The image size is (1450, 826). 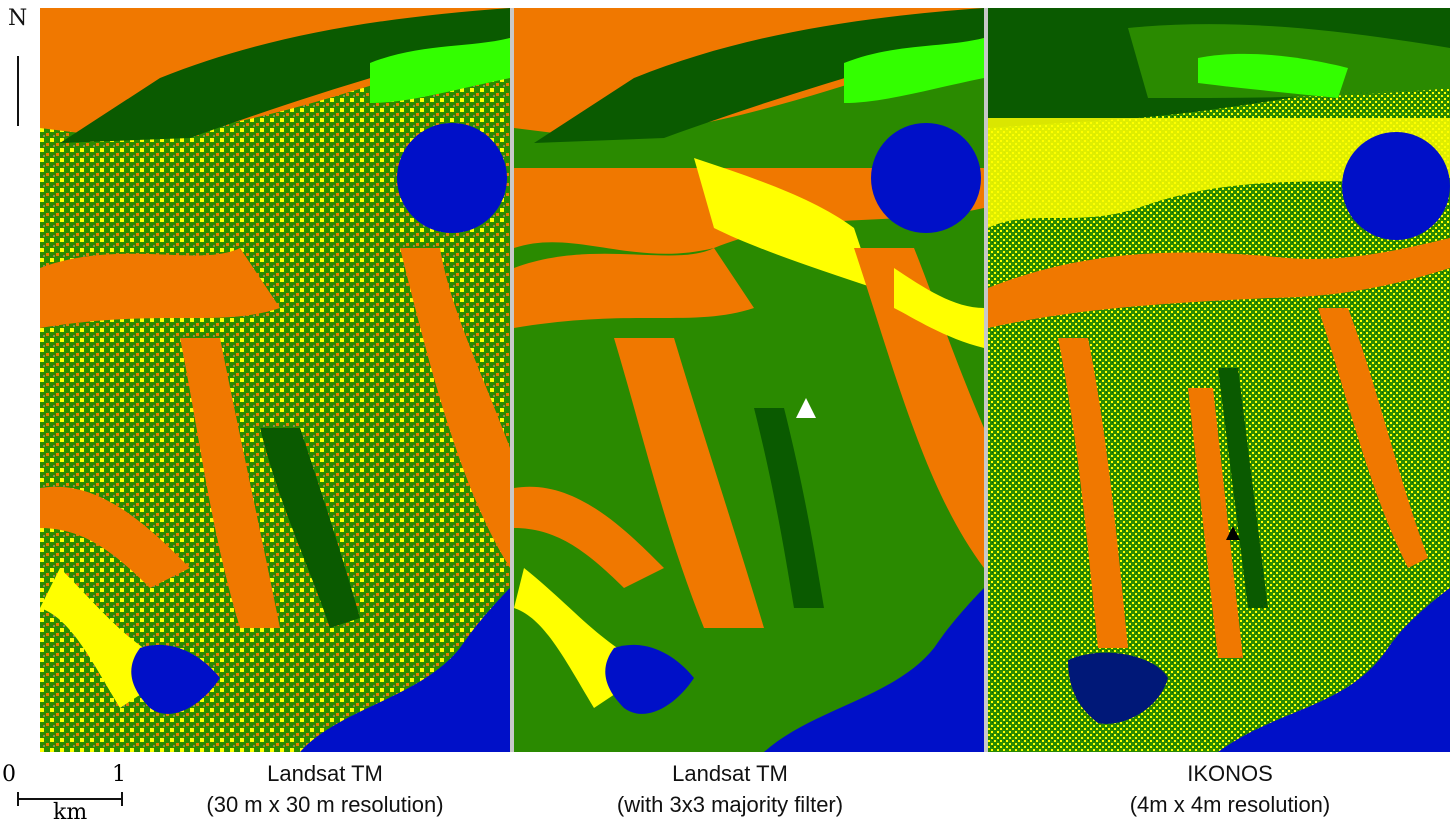 What do you see at coordinates (1230, 789) in the screenshot?
I see `panel-caption: IKONOS (4m x 4m resolution)` at bounding box center [1230, 789].